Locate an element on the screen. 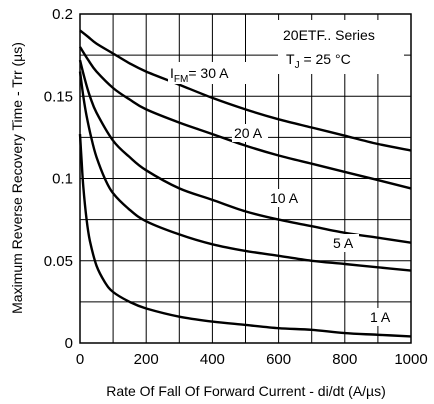  curve-label-10a: 10 A is located at coordinates (286, 198).